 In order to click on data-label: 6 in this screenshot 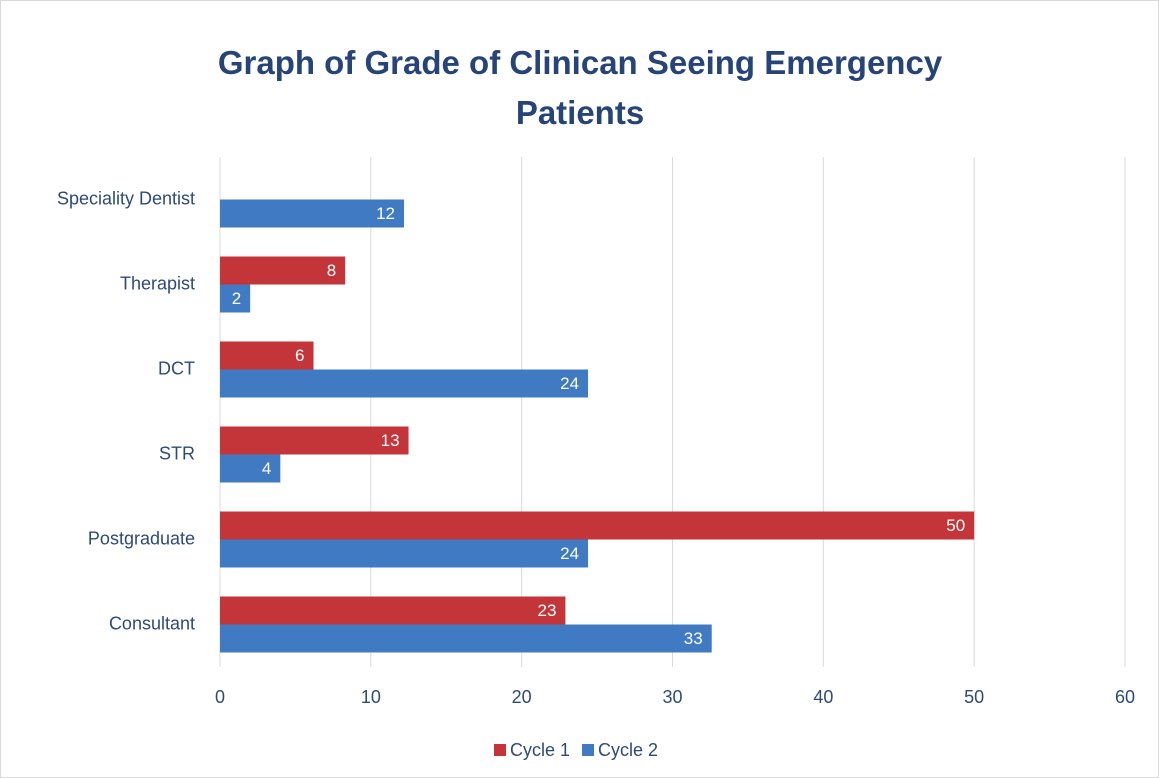, I will do `click(299, 355)`.